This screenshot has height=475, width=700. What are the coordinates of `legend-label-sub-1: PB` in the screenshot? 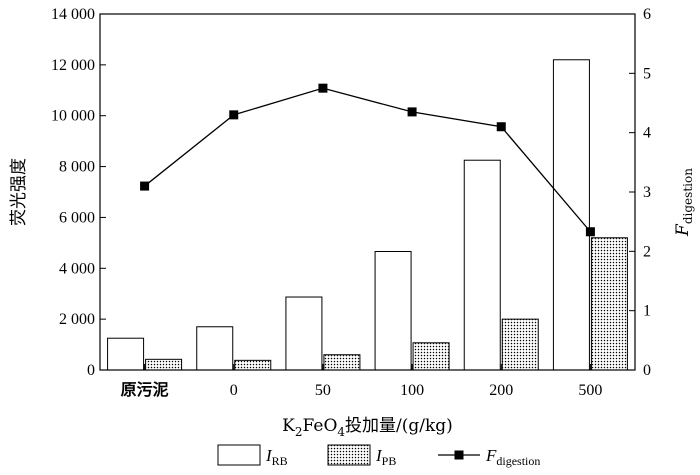 It's located at (389, 461).